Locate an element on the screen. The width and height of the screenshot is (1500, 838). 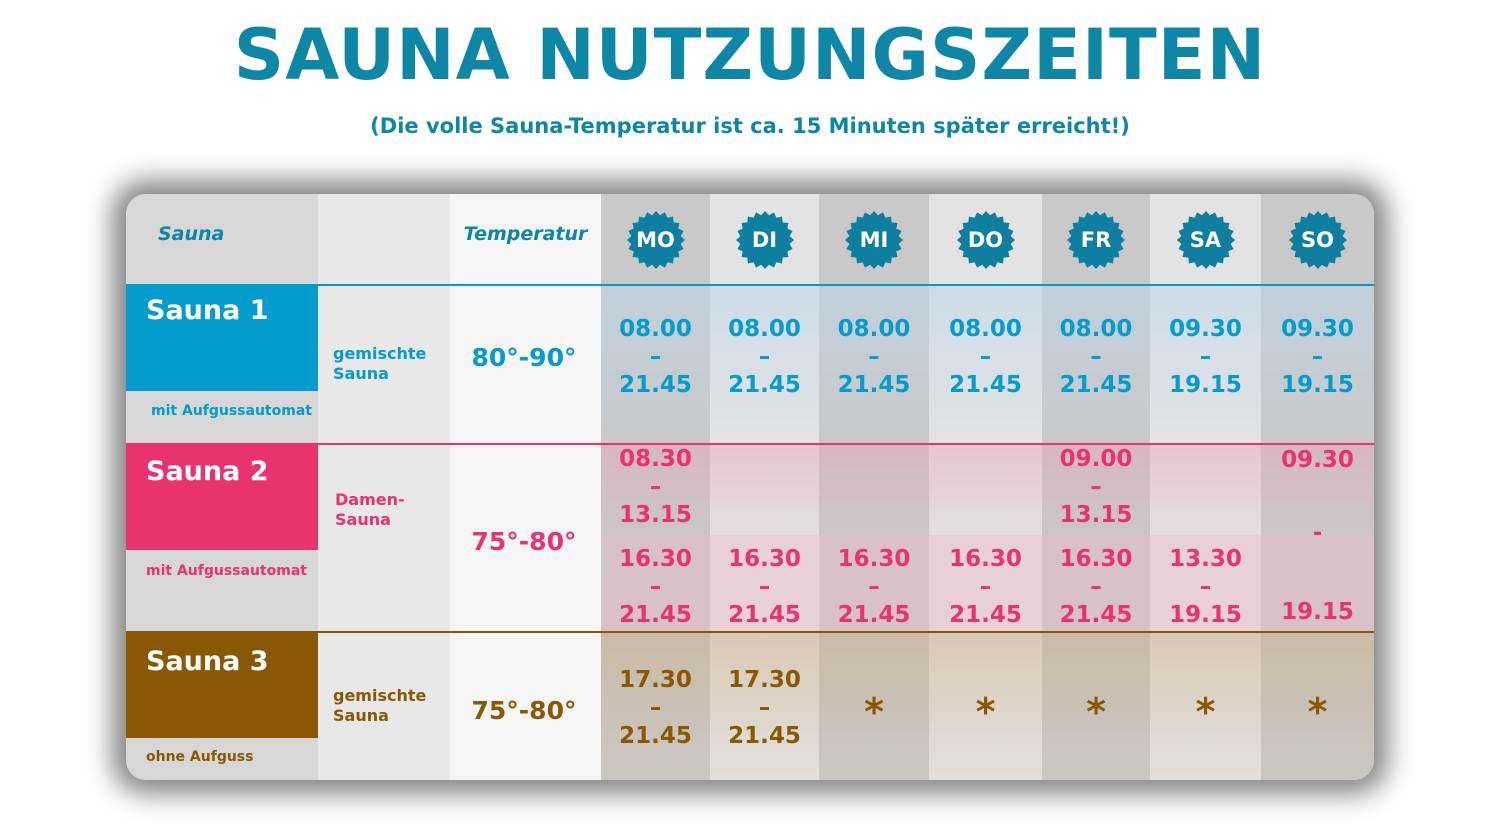
sauna3-subtitle: ohne Aufguss is located at coordinates (200, 757).